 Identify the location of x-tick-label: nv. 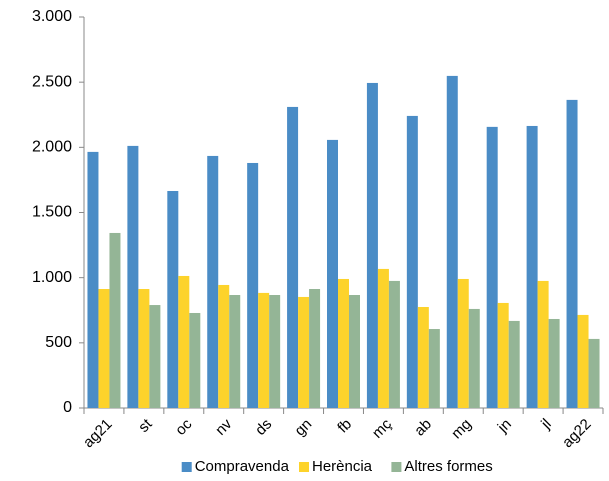
(224, 427).